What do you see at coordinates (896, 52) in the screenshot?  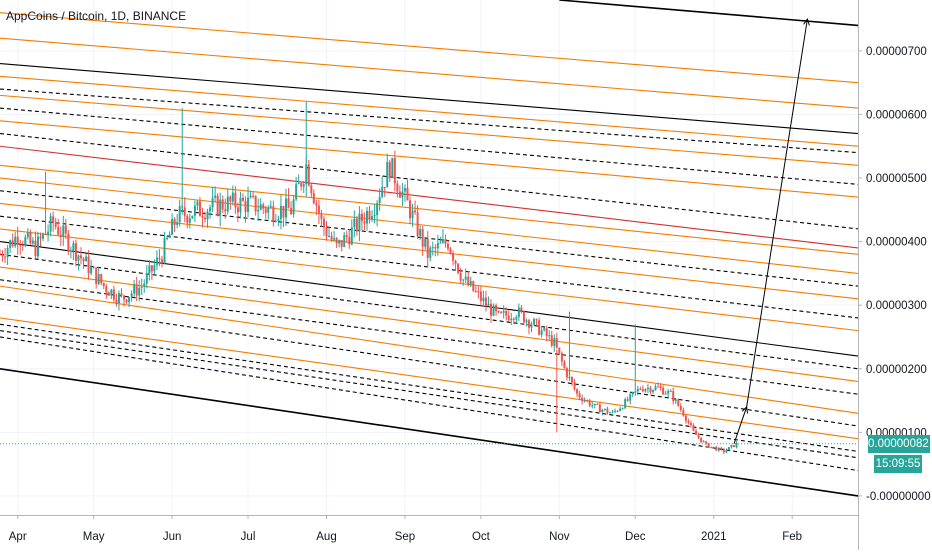 I see `price-axis-label: 0.00000700` at bounding box center [896, 52].